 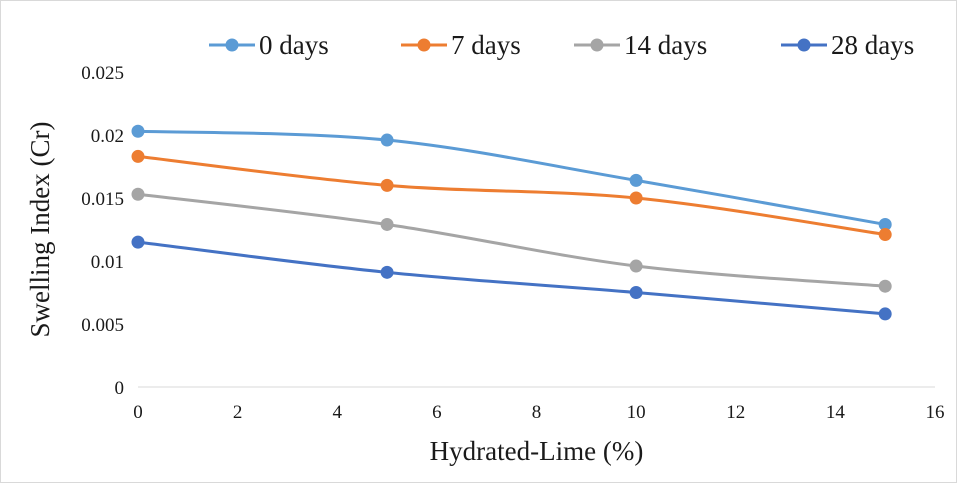 What do you see at coordinates (40, 230) in the screenshot?
I see `y-axis-title: Swelling Index (Cr)` at bounding box center [40, 230].